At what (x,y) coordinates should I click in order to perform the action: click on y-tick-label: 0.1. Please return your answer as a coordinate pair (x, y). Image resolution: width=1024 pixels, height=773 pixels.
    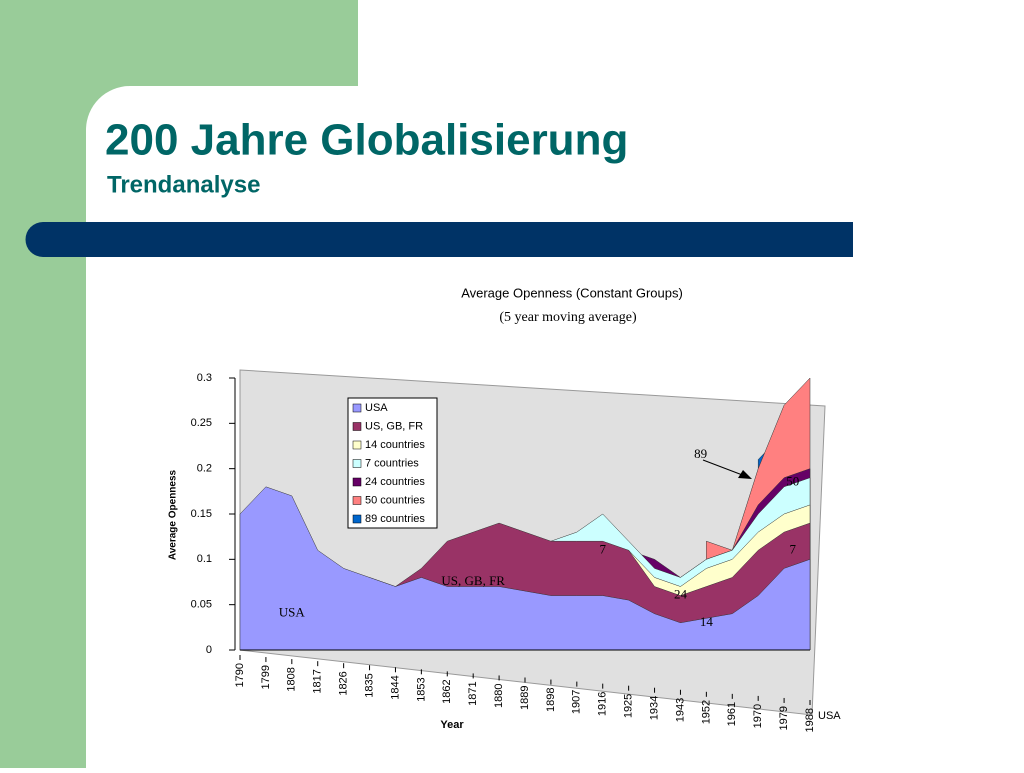
    Looking at the image, I should click on (204, 559).